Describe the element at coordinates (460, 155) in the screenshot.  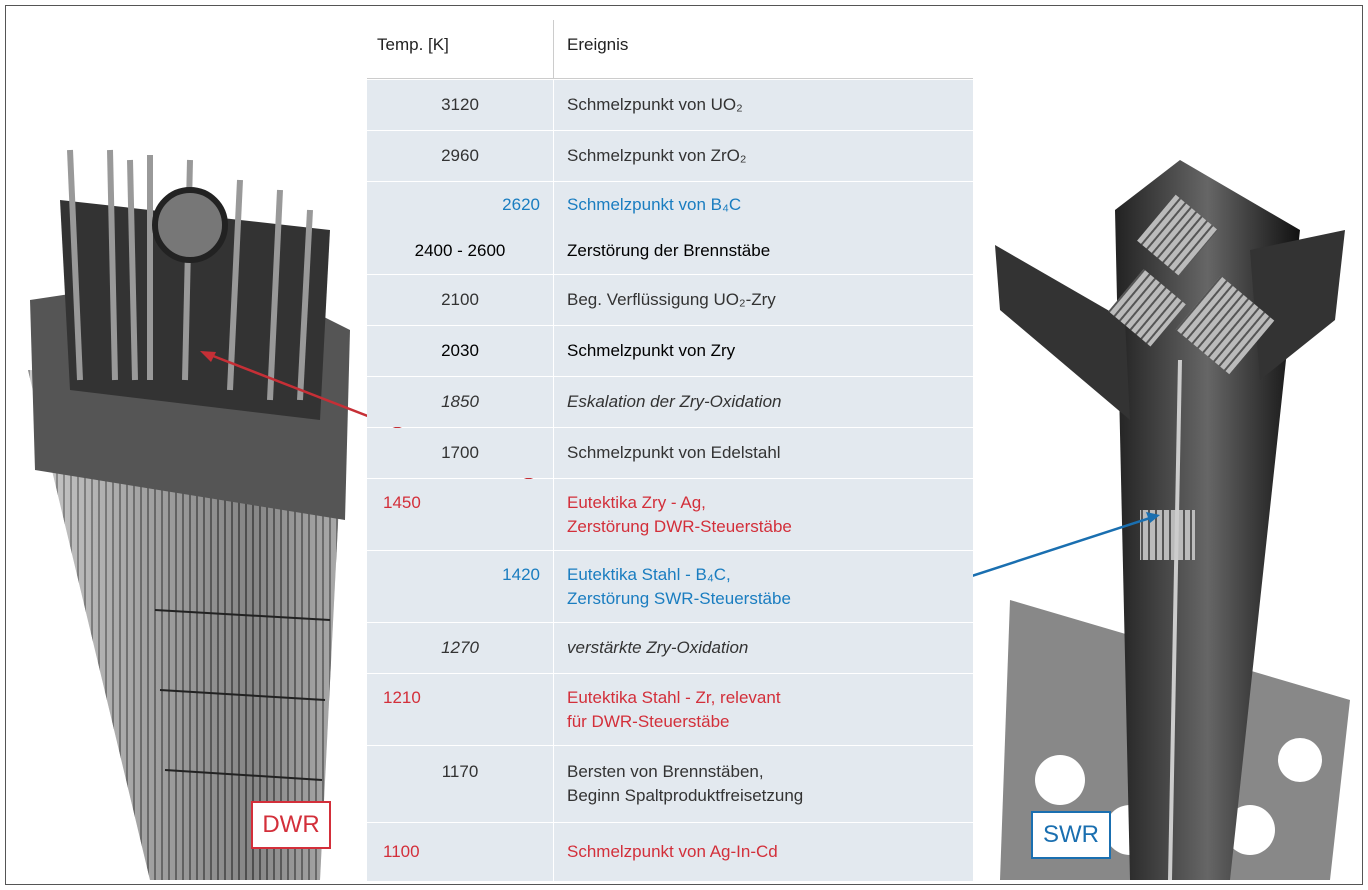
I see `temperature: 2960` at that location.